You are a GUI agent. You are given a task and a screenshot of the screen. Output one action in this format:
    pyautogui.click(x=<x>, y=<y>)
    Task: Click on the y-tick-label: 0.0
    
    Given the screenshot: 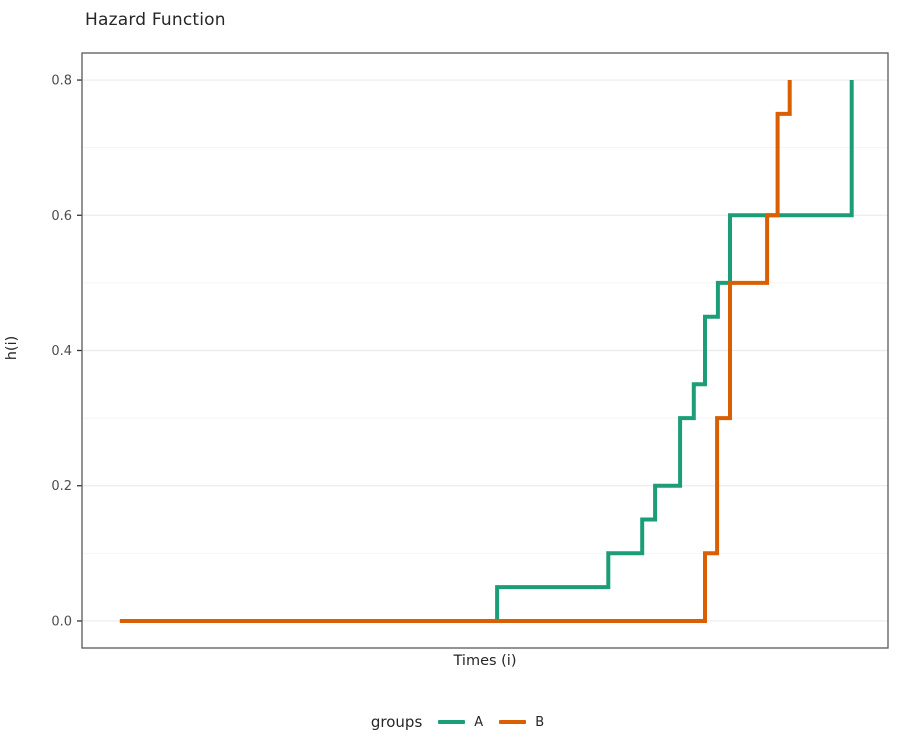 What is the action you would take?
    pyautogui.click(x=61, y=621)
    